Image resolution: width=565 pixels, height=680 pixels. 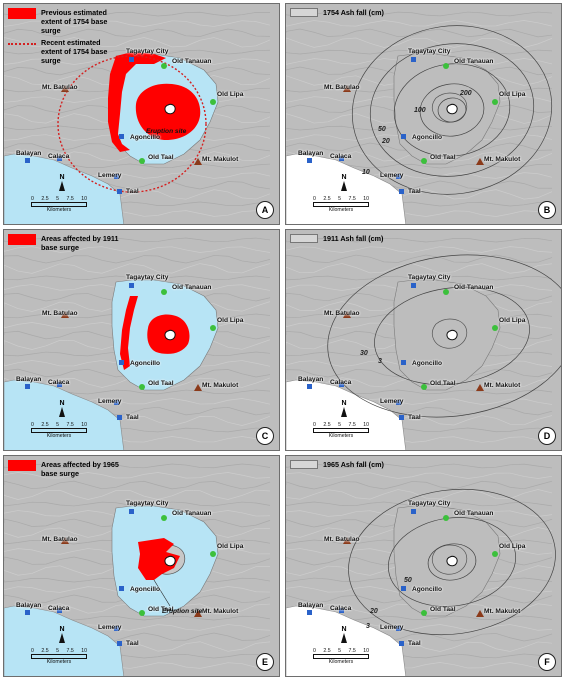 What do you see at coordinates (403, 136) in the screenshot?
I see `agoncillo-marker` at bounding box center [403, 136].